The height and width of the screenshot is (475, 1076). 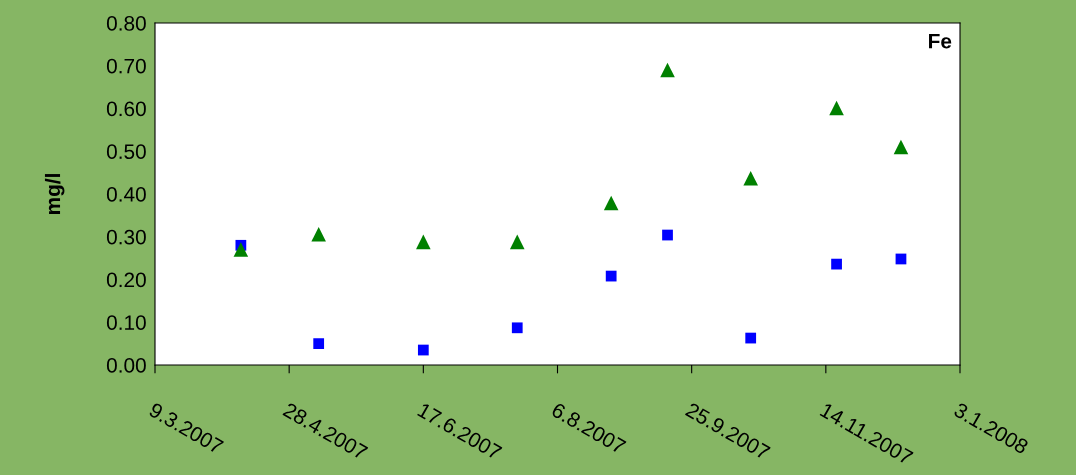 I want to click on y-tick-label: 0.40, so click(x=126, y=194).